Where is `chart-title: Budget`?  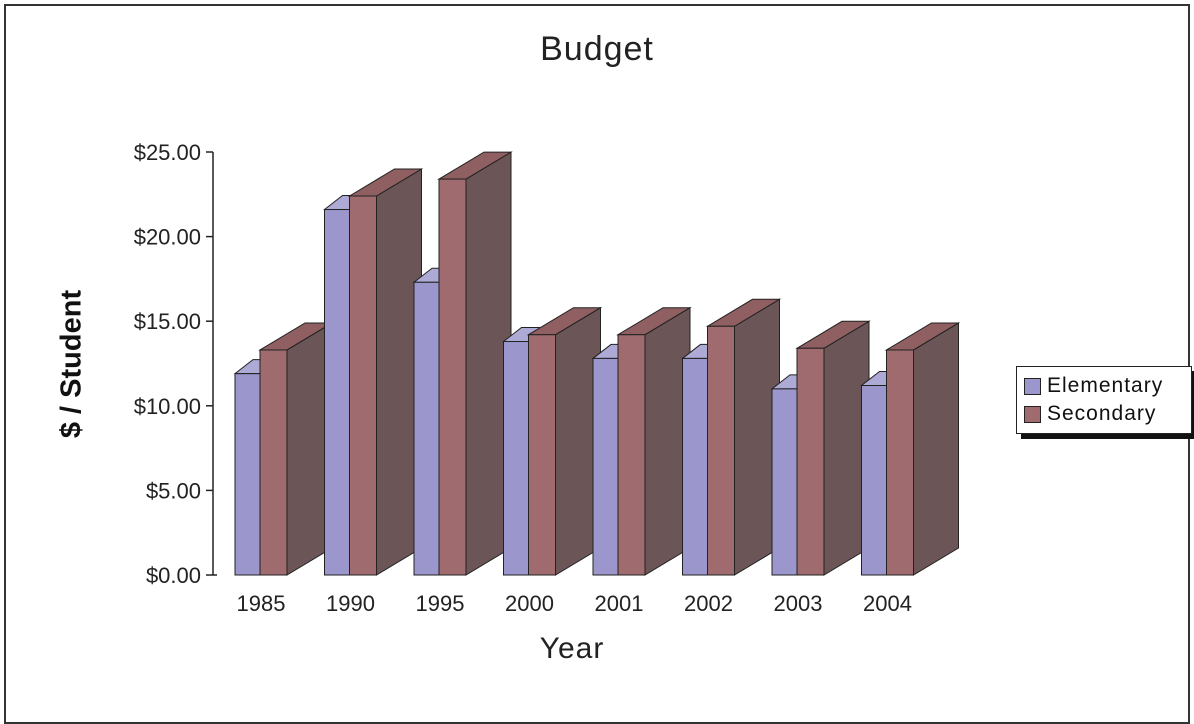
chart-title: Budget is located at coordinates (597, 49).